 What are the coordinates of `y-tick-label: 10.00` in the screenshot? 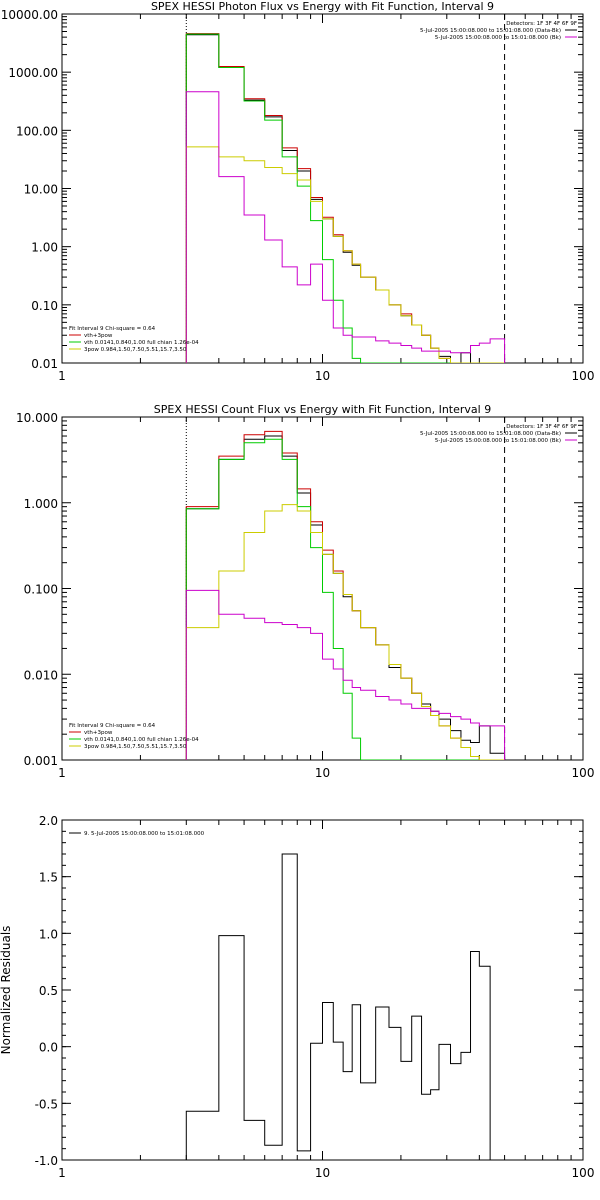 It's located at (41, 190).